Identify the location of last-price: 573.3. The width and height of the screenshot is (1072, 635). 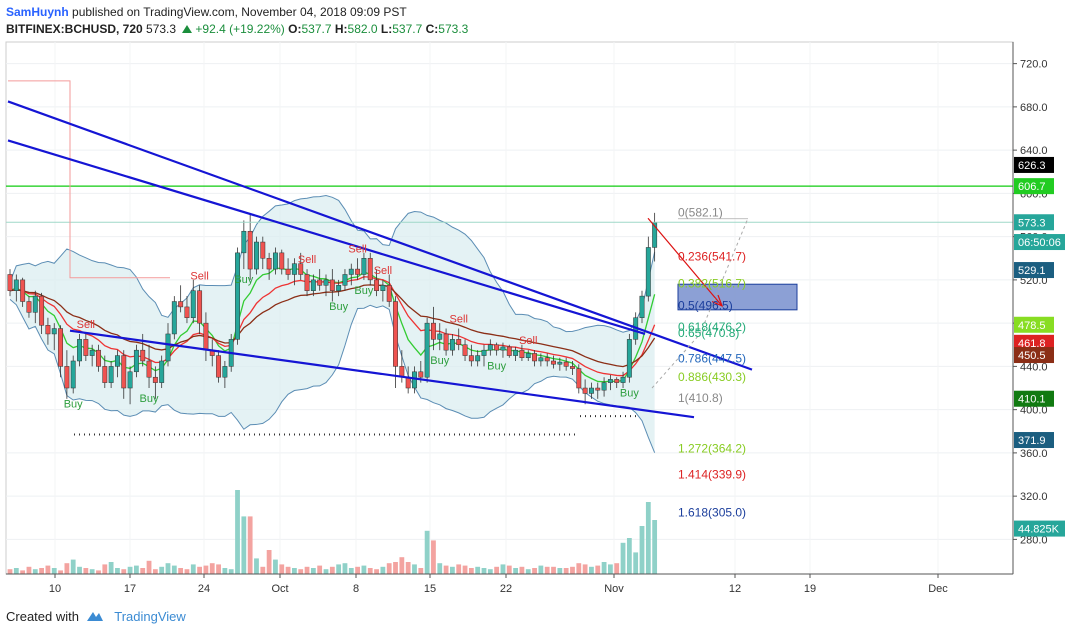
(161, 29).